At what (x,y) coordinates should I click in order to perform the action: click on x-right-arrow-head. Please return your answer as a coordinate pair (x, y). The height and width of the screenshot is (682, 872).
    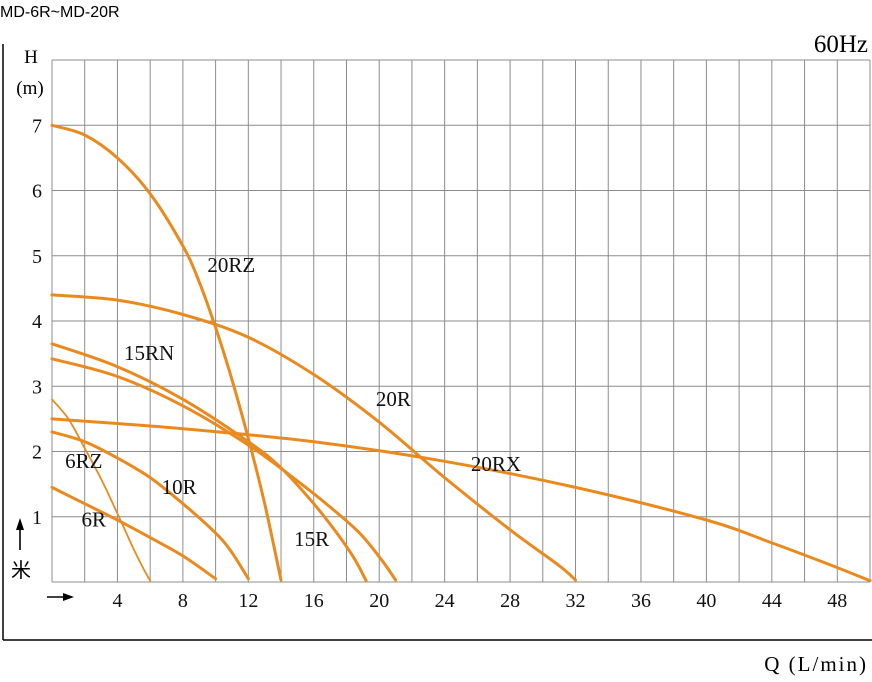
    Looking at the image, I should click on (68, 597).